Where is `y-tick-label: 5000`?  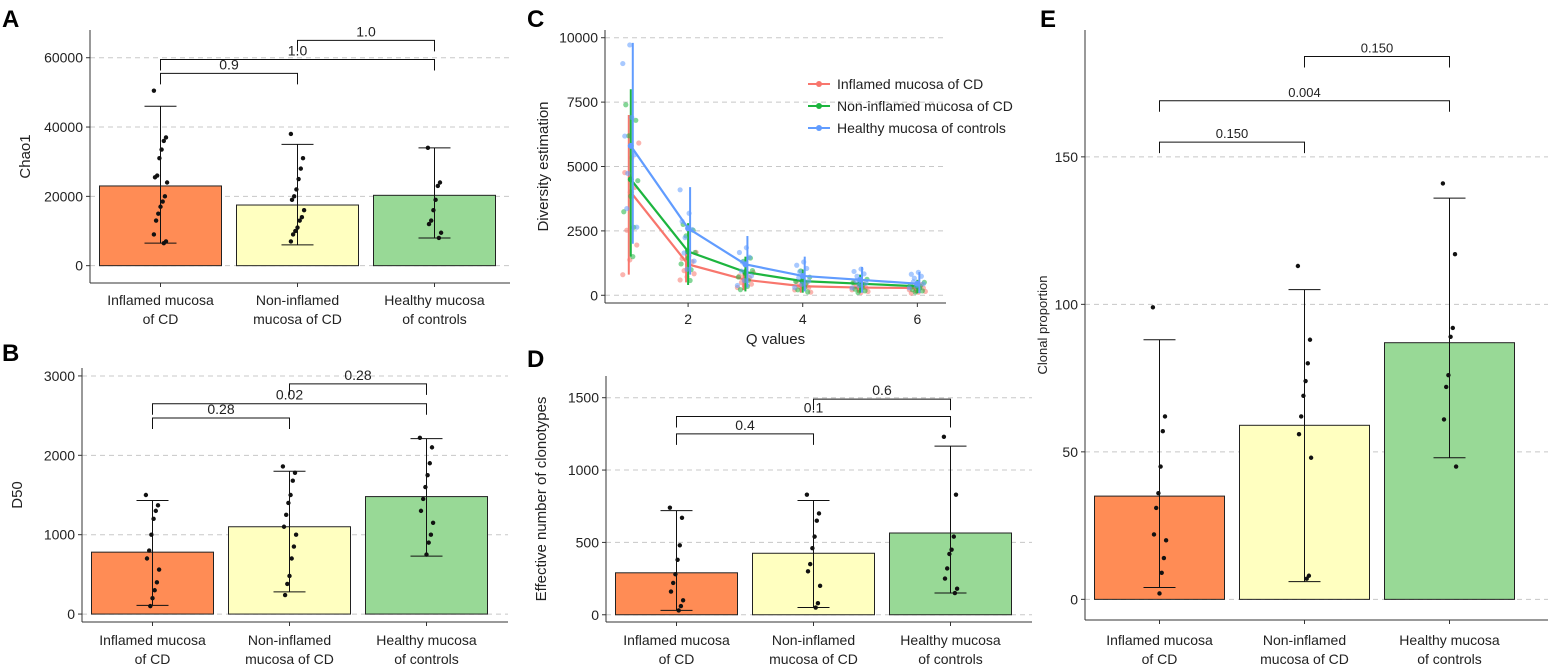 y-tick-label: 5000 is located at coordinates (582, 167).